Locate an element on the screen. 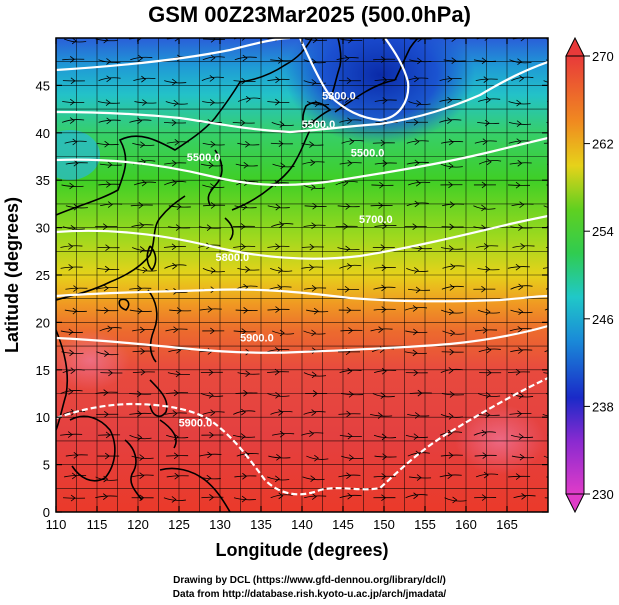 The height and width of the screenshot is (605, 619). contour-5900-north is located at coordinates (302, 339).